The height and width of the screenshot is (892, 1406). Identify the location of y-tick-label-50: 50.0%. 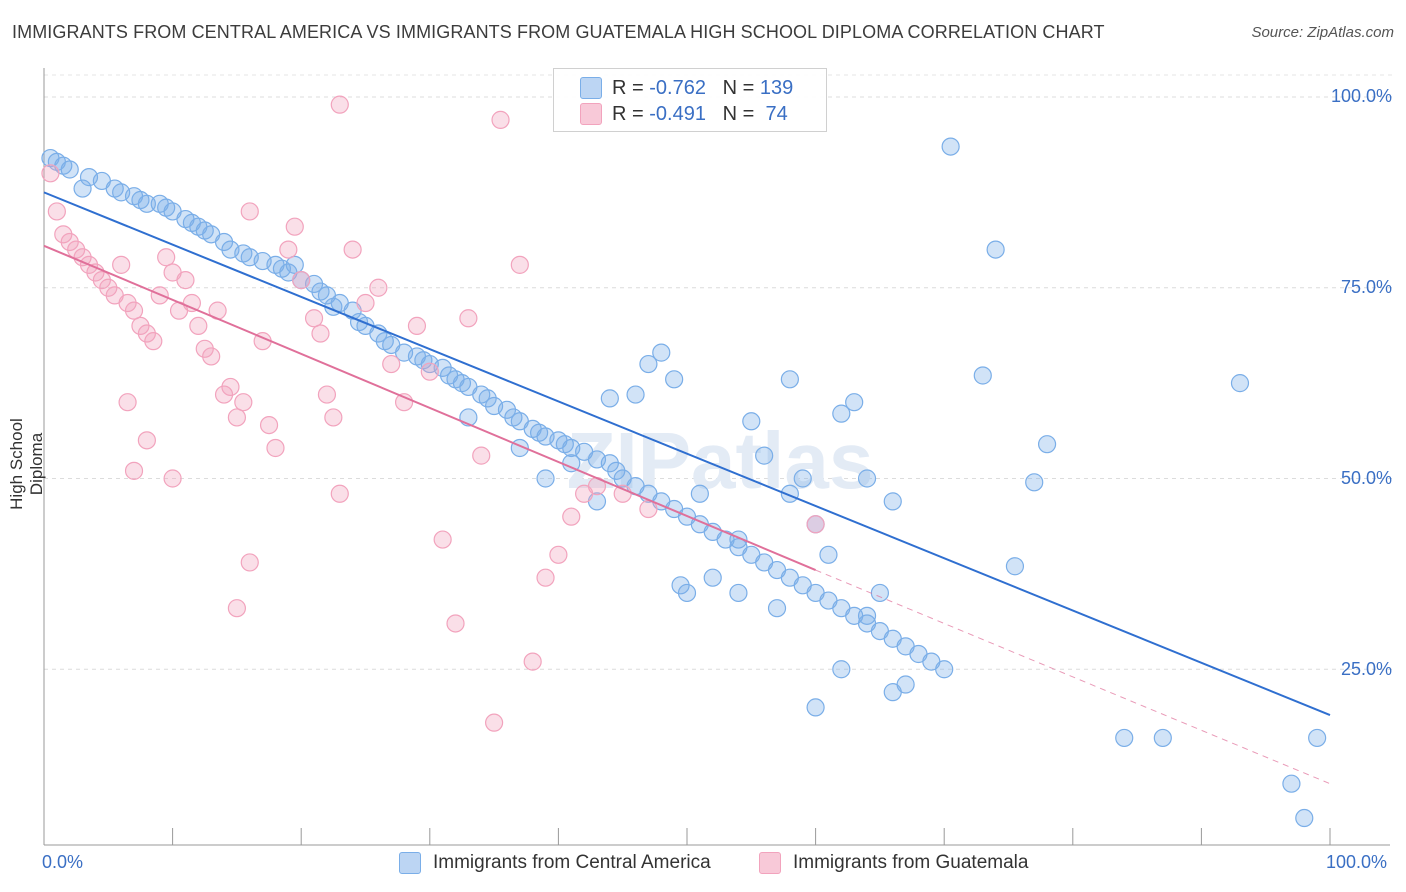
(1366, 478).